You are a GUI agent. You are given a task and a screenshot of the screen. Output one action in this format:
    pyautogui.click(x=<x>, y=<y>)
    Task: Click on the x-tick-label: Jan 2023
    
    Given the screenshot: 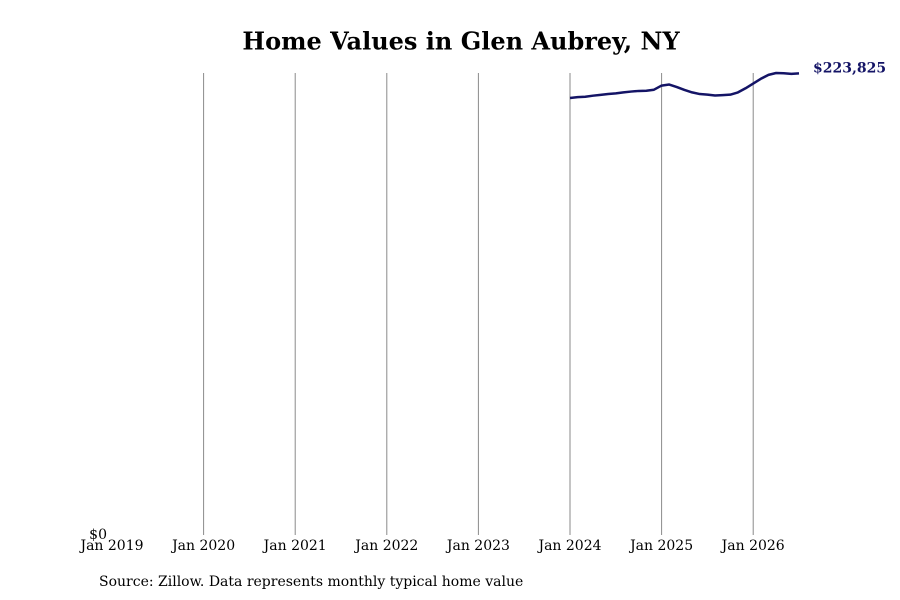 What is the action you would take?
    pyautogui.click(x=477, y=546)
    